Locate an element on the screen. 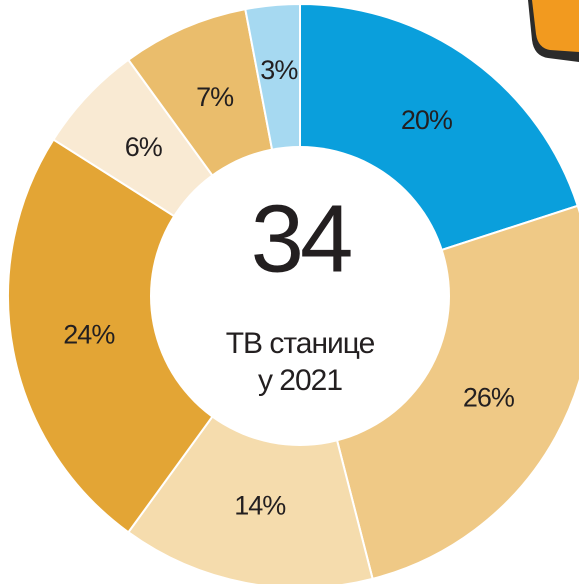  value-label: 6% is located at coordinates (144, 147).